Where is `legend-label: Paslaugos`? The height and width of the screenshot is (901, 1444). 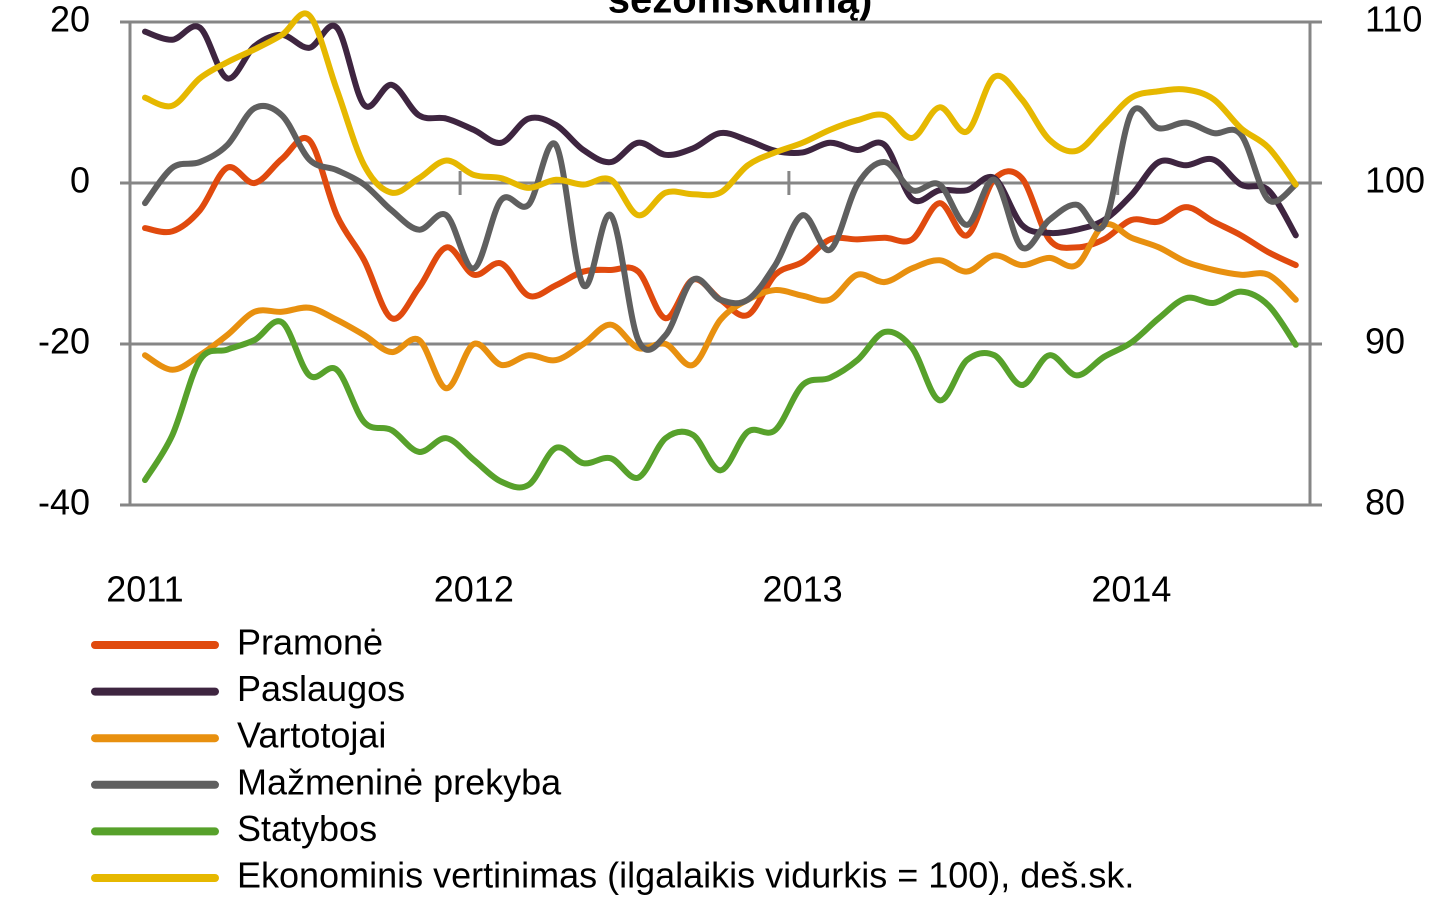
legend-label: Paslaugos is located at coordinates (321, 688).